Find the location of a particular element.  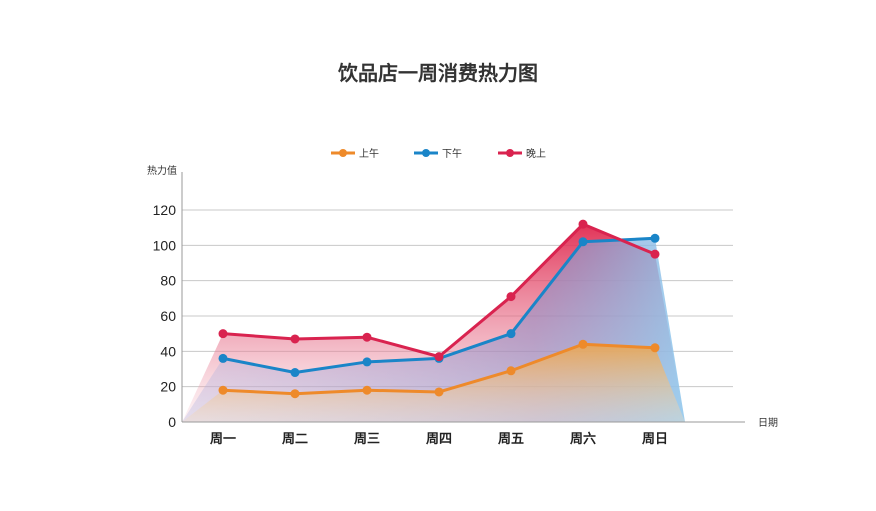

x-tick-label: 周一 is located at coordinates (223, 439).